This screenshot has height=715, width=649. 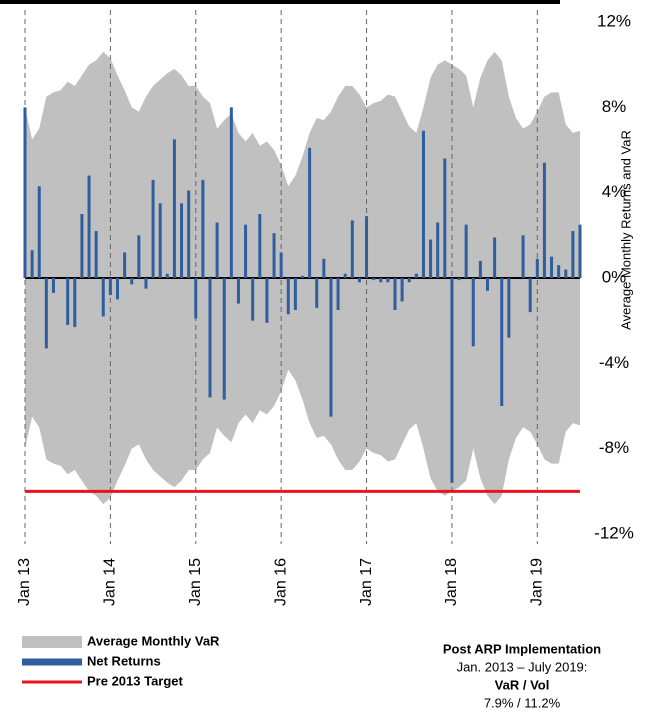 I want to click on y-tick-label: 12%, so click(x=614, y=20).